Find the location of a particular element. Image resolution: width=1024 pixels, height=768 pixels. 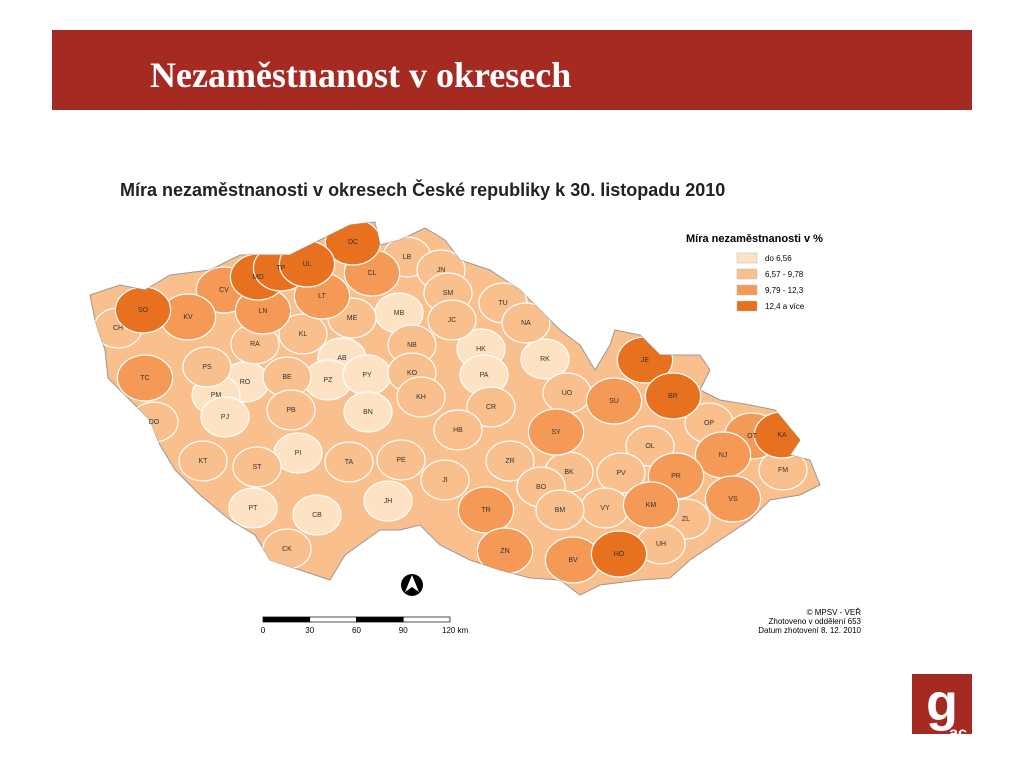

legend-title: Míra nezaměstnanosti v % is located at coordinates (754, 239).